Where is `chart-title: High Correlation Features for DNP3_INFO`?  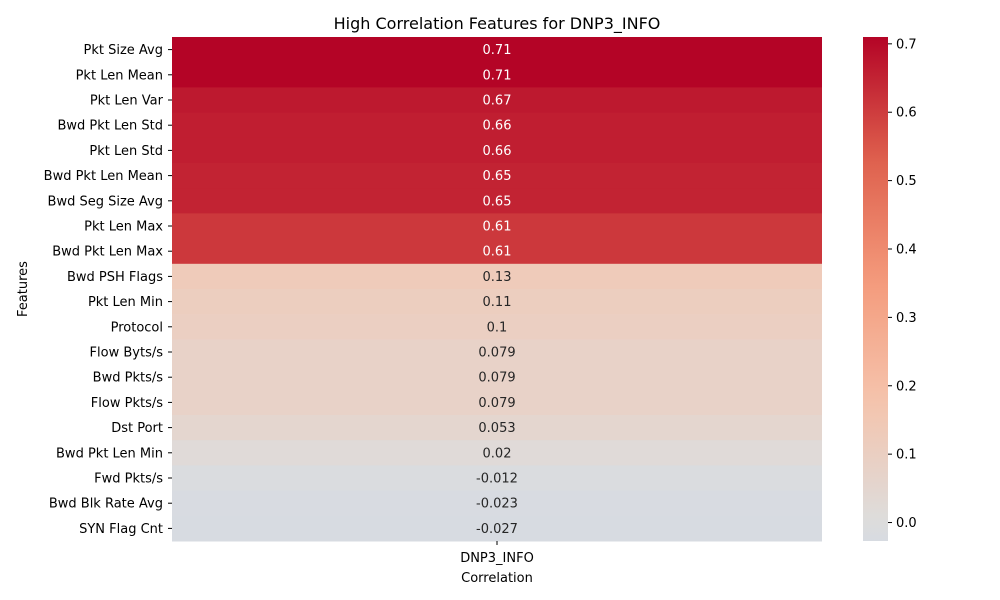
chart-title: High Correlation Features for DNP3_INFO is located at coordinates (497, 24).